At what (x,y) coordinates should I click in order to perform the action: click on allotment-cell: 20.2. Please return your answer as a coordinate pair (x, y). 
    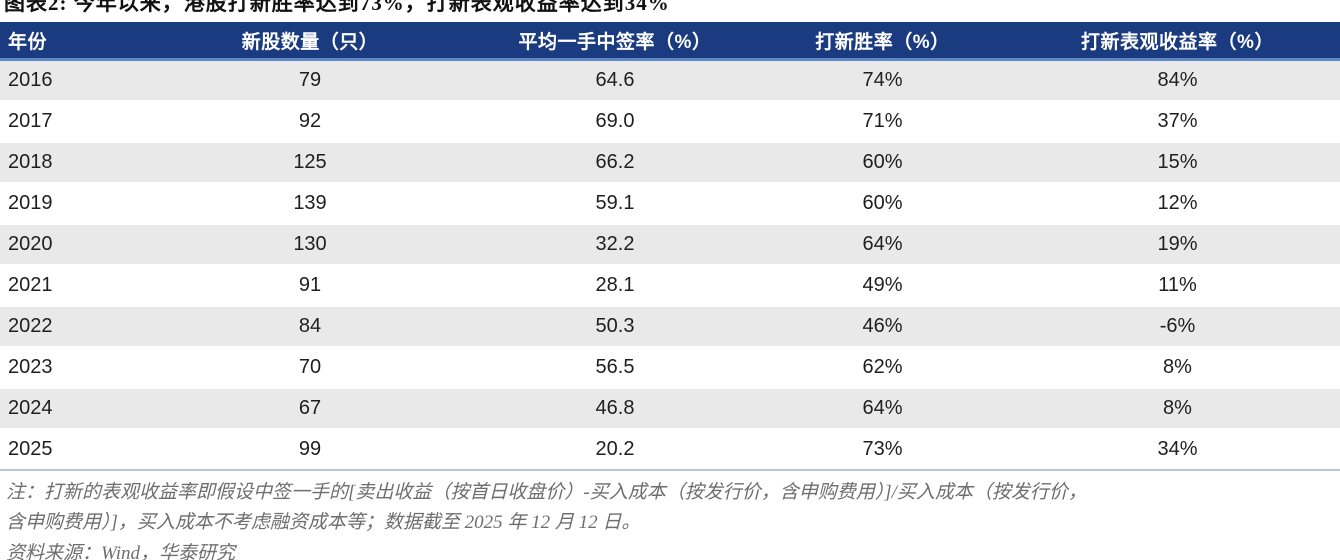
    Looking at the image, I should click on (615, 449).